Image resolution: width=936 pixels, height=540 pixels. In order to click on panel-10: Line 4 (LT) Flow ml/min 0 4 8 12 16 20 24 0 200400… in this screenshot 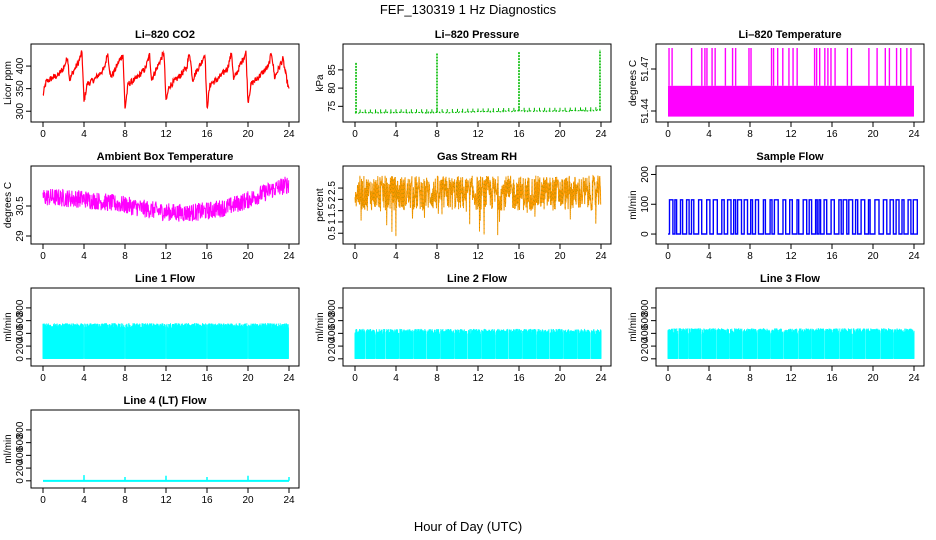, I will do `click(151, 450)`.